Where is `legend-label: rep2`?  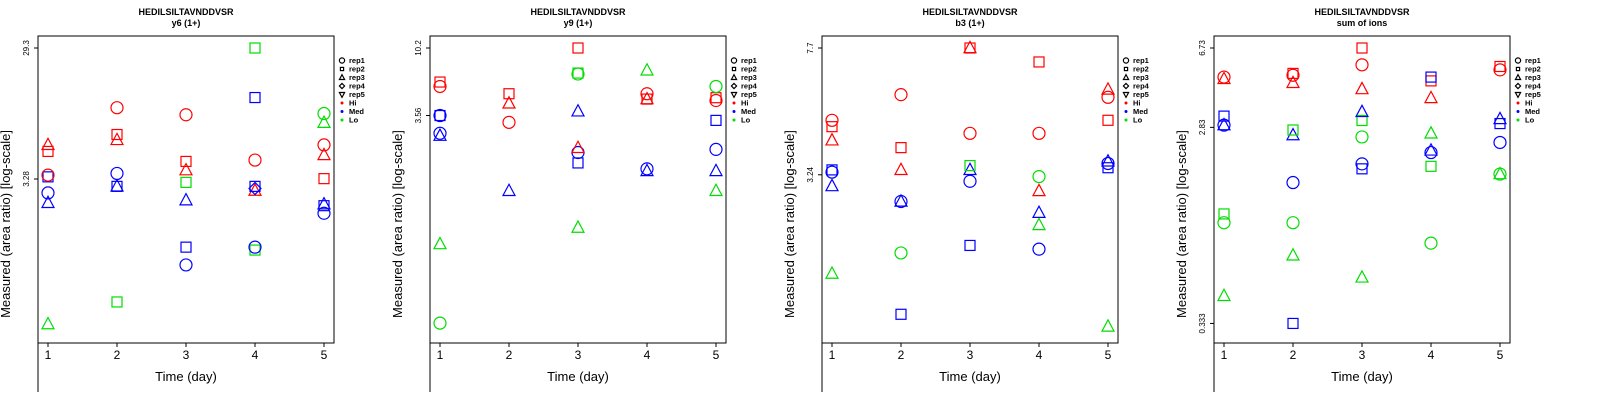
legend-label: rep2 is located at coordinates (357, 69).